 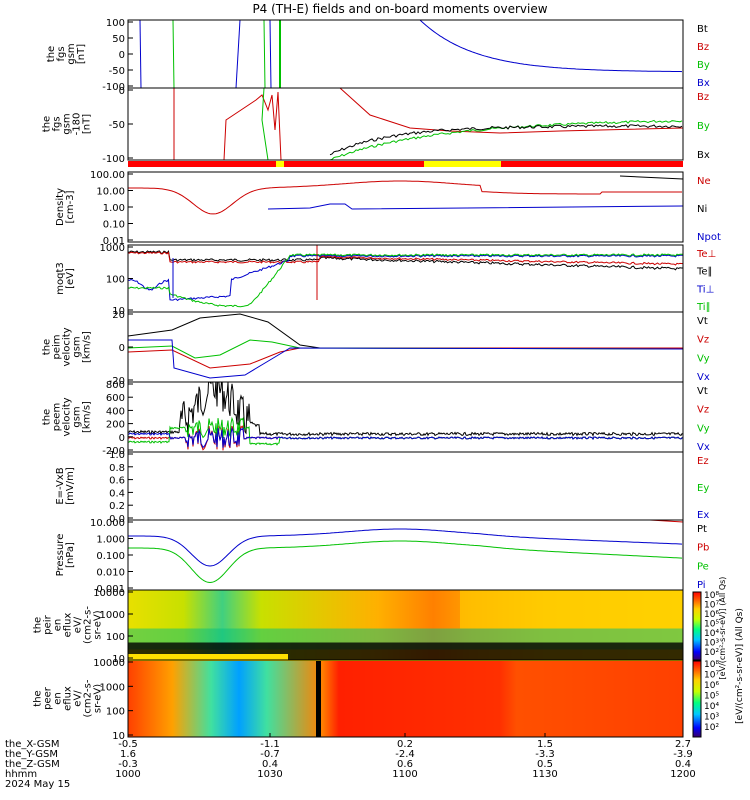 What do you see at coordinates (60, 207) in the screenshot?
I see `panel-density-ylabel-line: Density` at bounding box center [60, 207].